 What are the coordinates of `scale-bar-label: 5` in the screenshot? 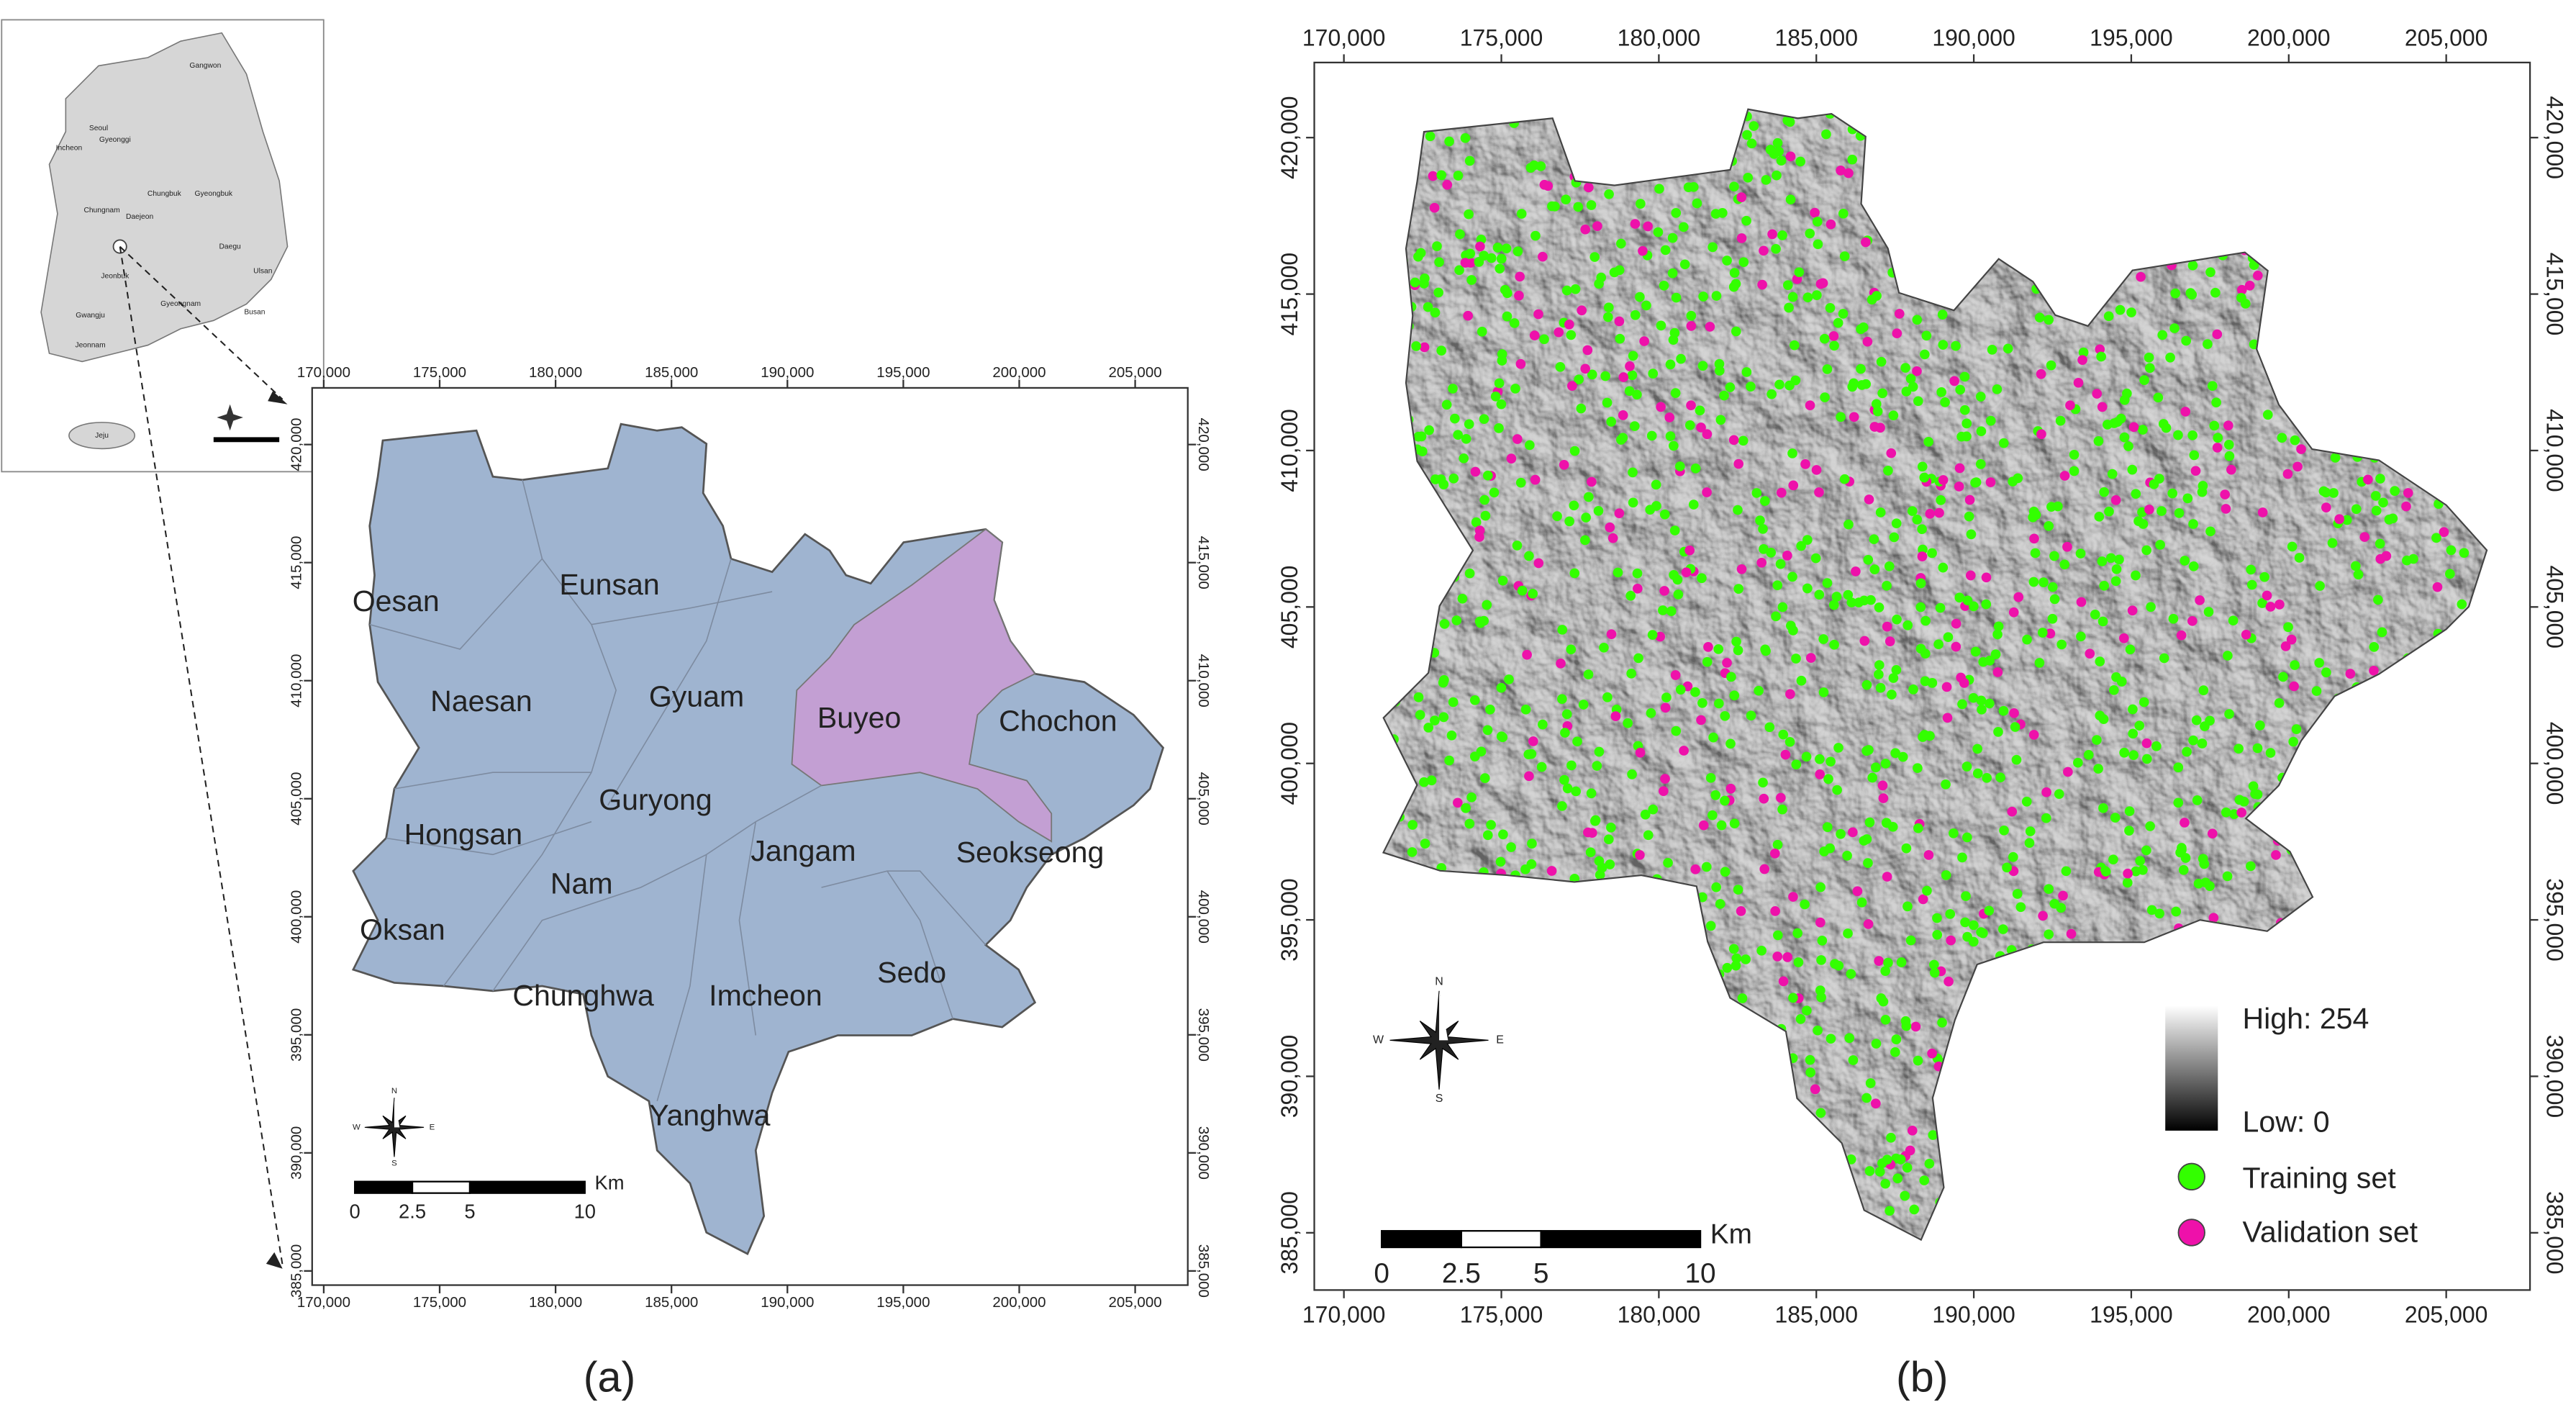 It's located at (1541, 1273).